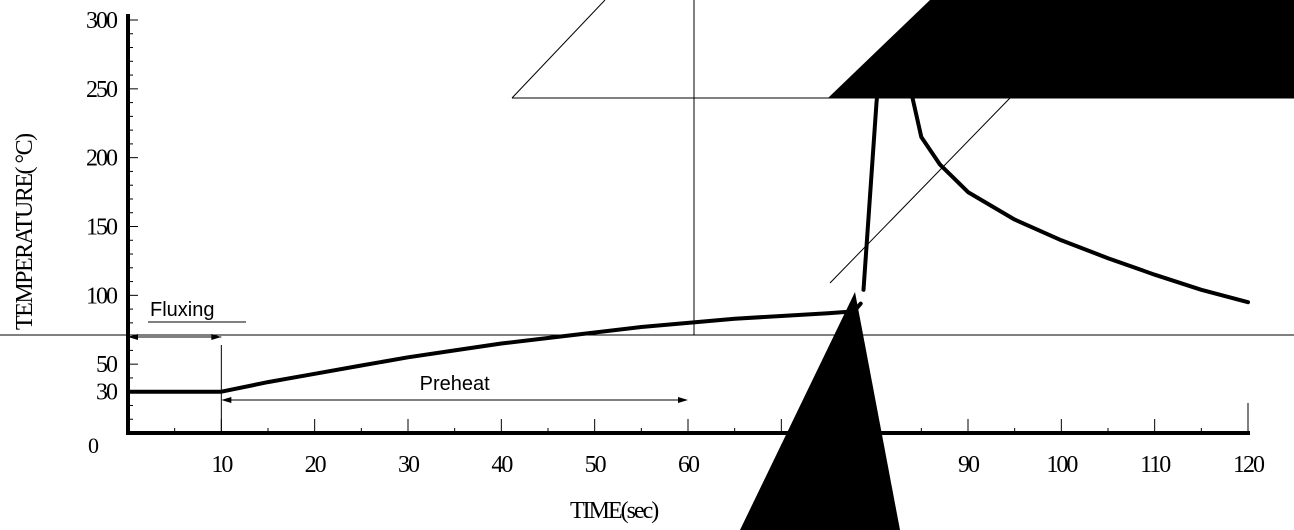 The width and height of the screenshot is (1294, 530). Describe the element at coordinates (107, 393) in the screenshot. I see `y-tick-label: 30` at that location.